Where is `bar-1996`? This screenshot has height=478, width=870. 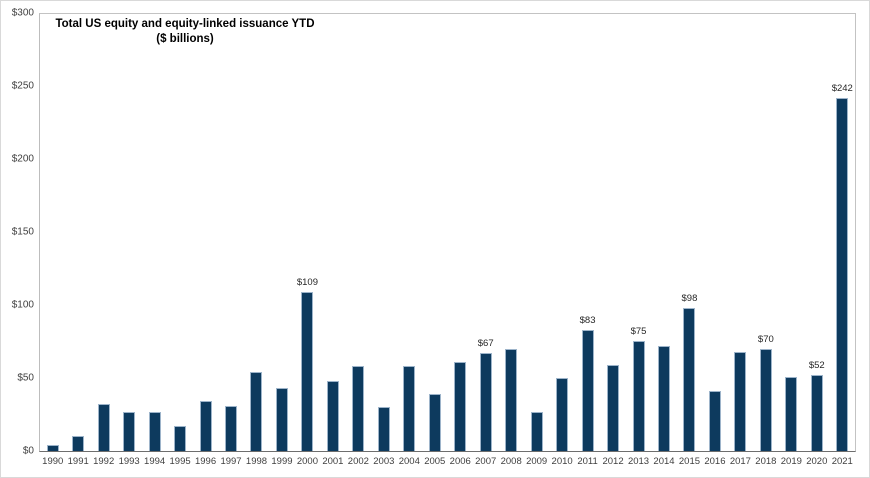 bar-1996 is located at coordinates (205, 426).